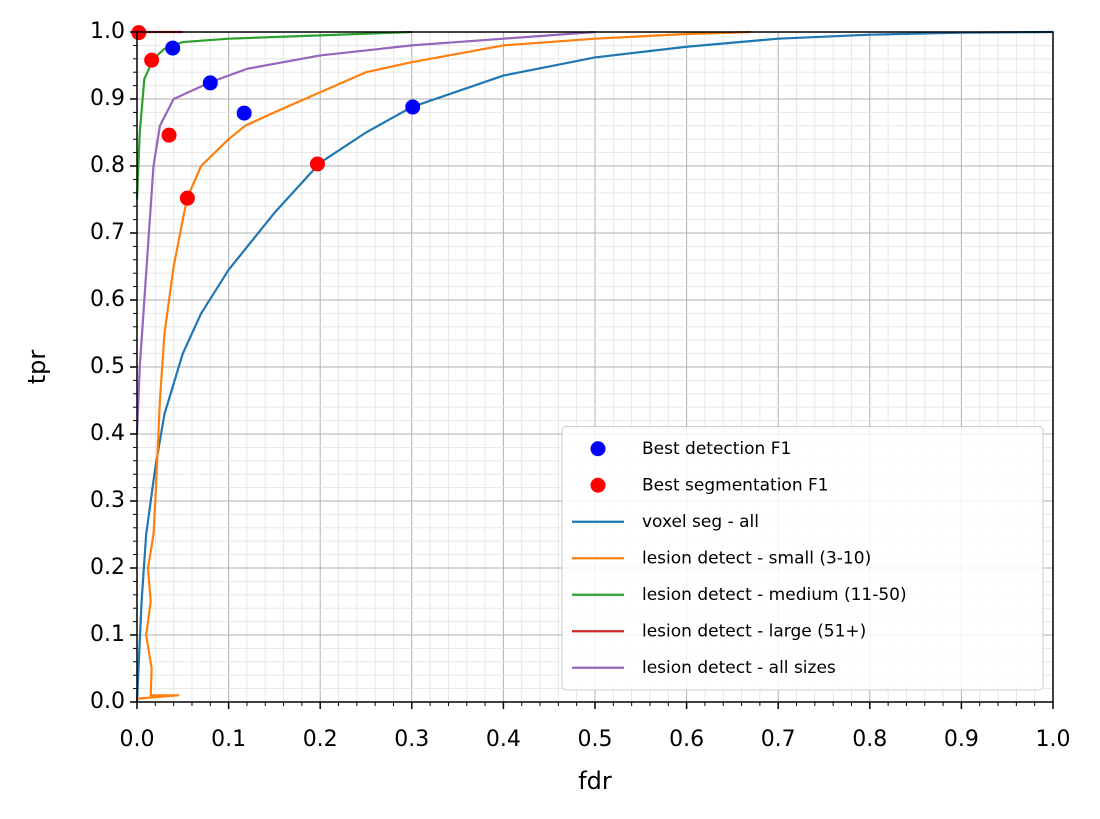 Image resolution: width=1100 pixels, height=819 pixels. Describe the element at coordinates (107, 98) in the screenshot. I see `y-tick-label: 0.9` at that location.